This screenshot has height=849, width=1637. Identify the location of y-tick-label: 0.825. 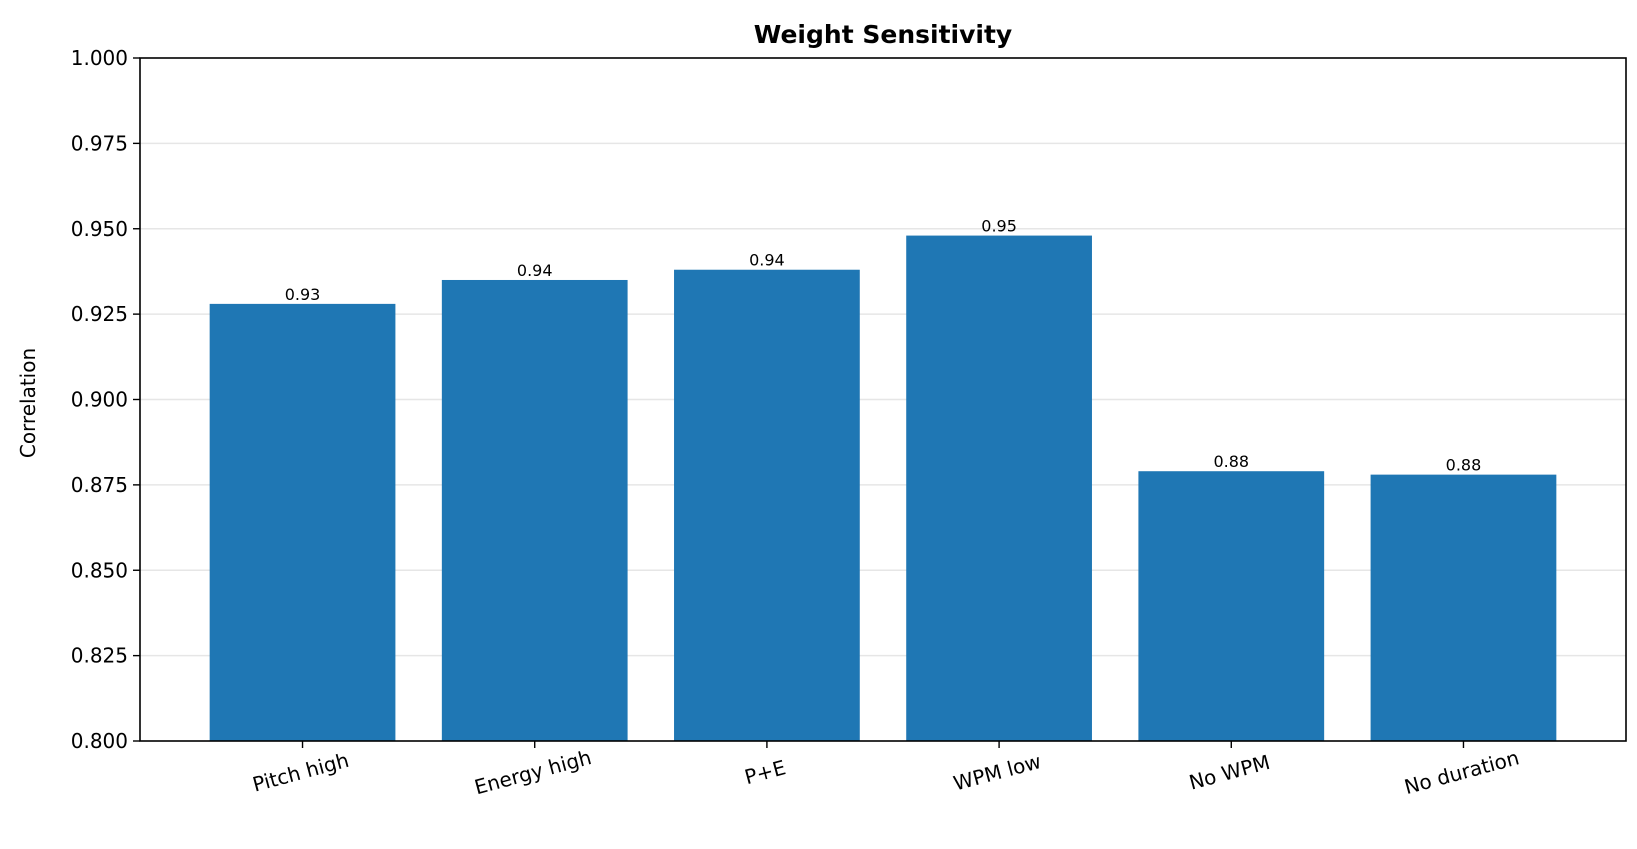
(99, 656).